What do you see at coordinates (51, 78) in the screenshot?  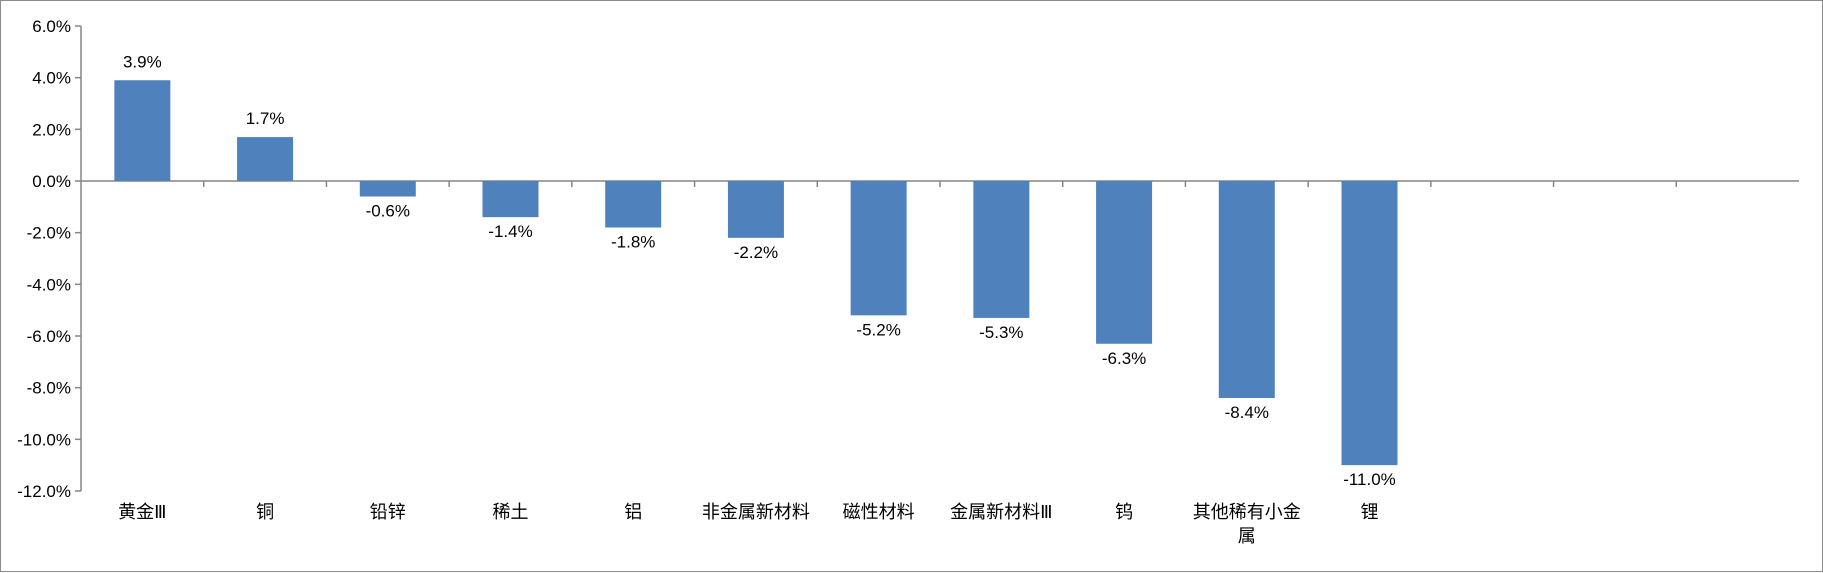 I see `y-tick-label: 4.0%` at bounding box center [51, 78].